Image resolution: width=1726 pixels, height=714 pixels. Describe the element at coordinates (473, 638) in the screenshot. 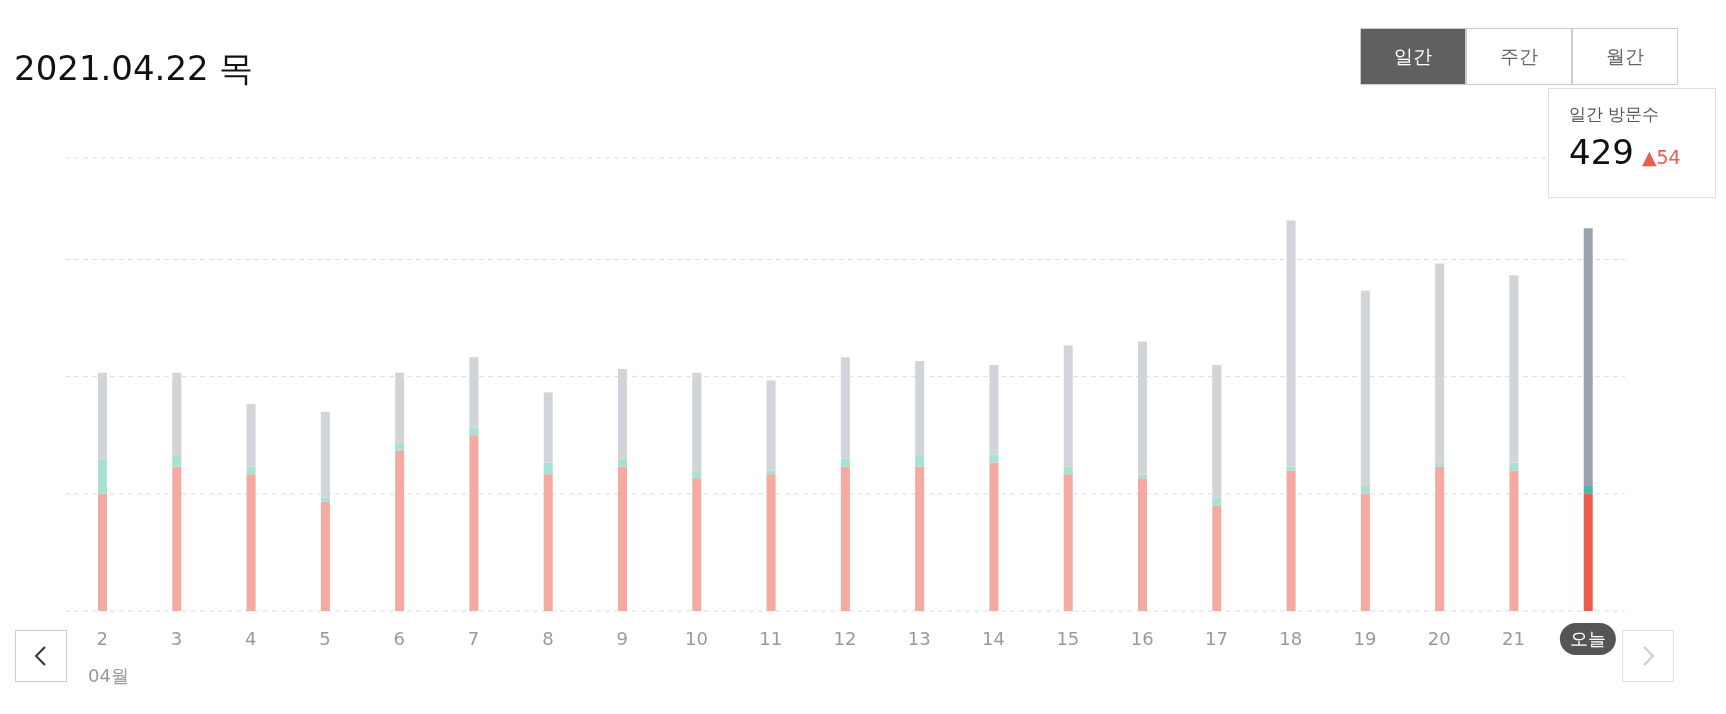

I see `x-tick-label: 7` at that location.